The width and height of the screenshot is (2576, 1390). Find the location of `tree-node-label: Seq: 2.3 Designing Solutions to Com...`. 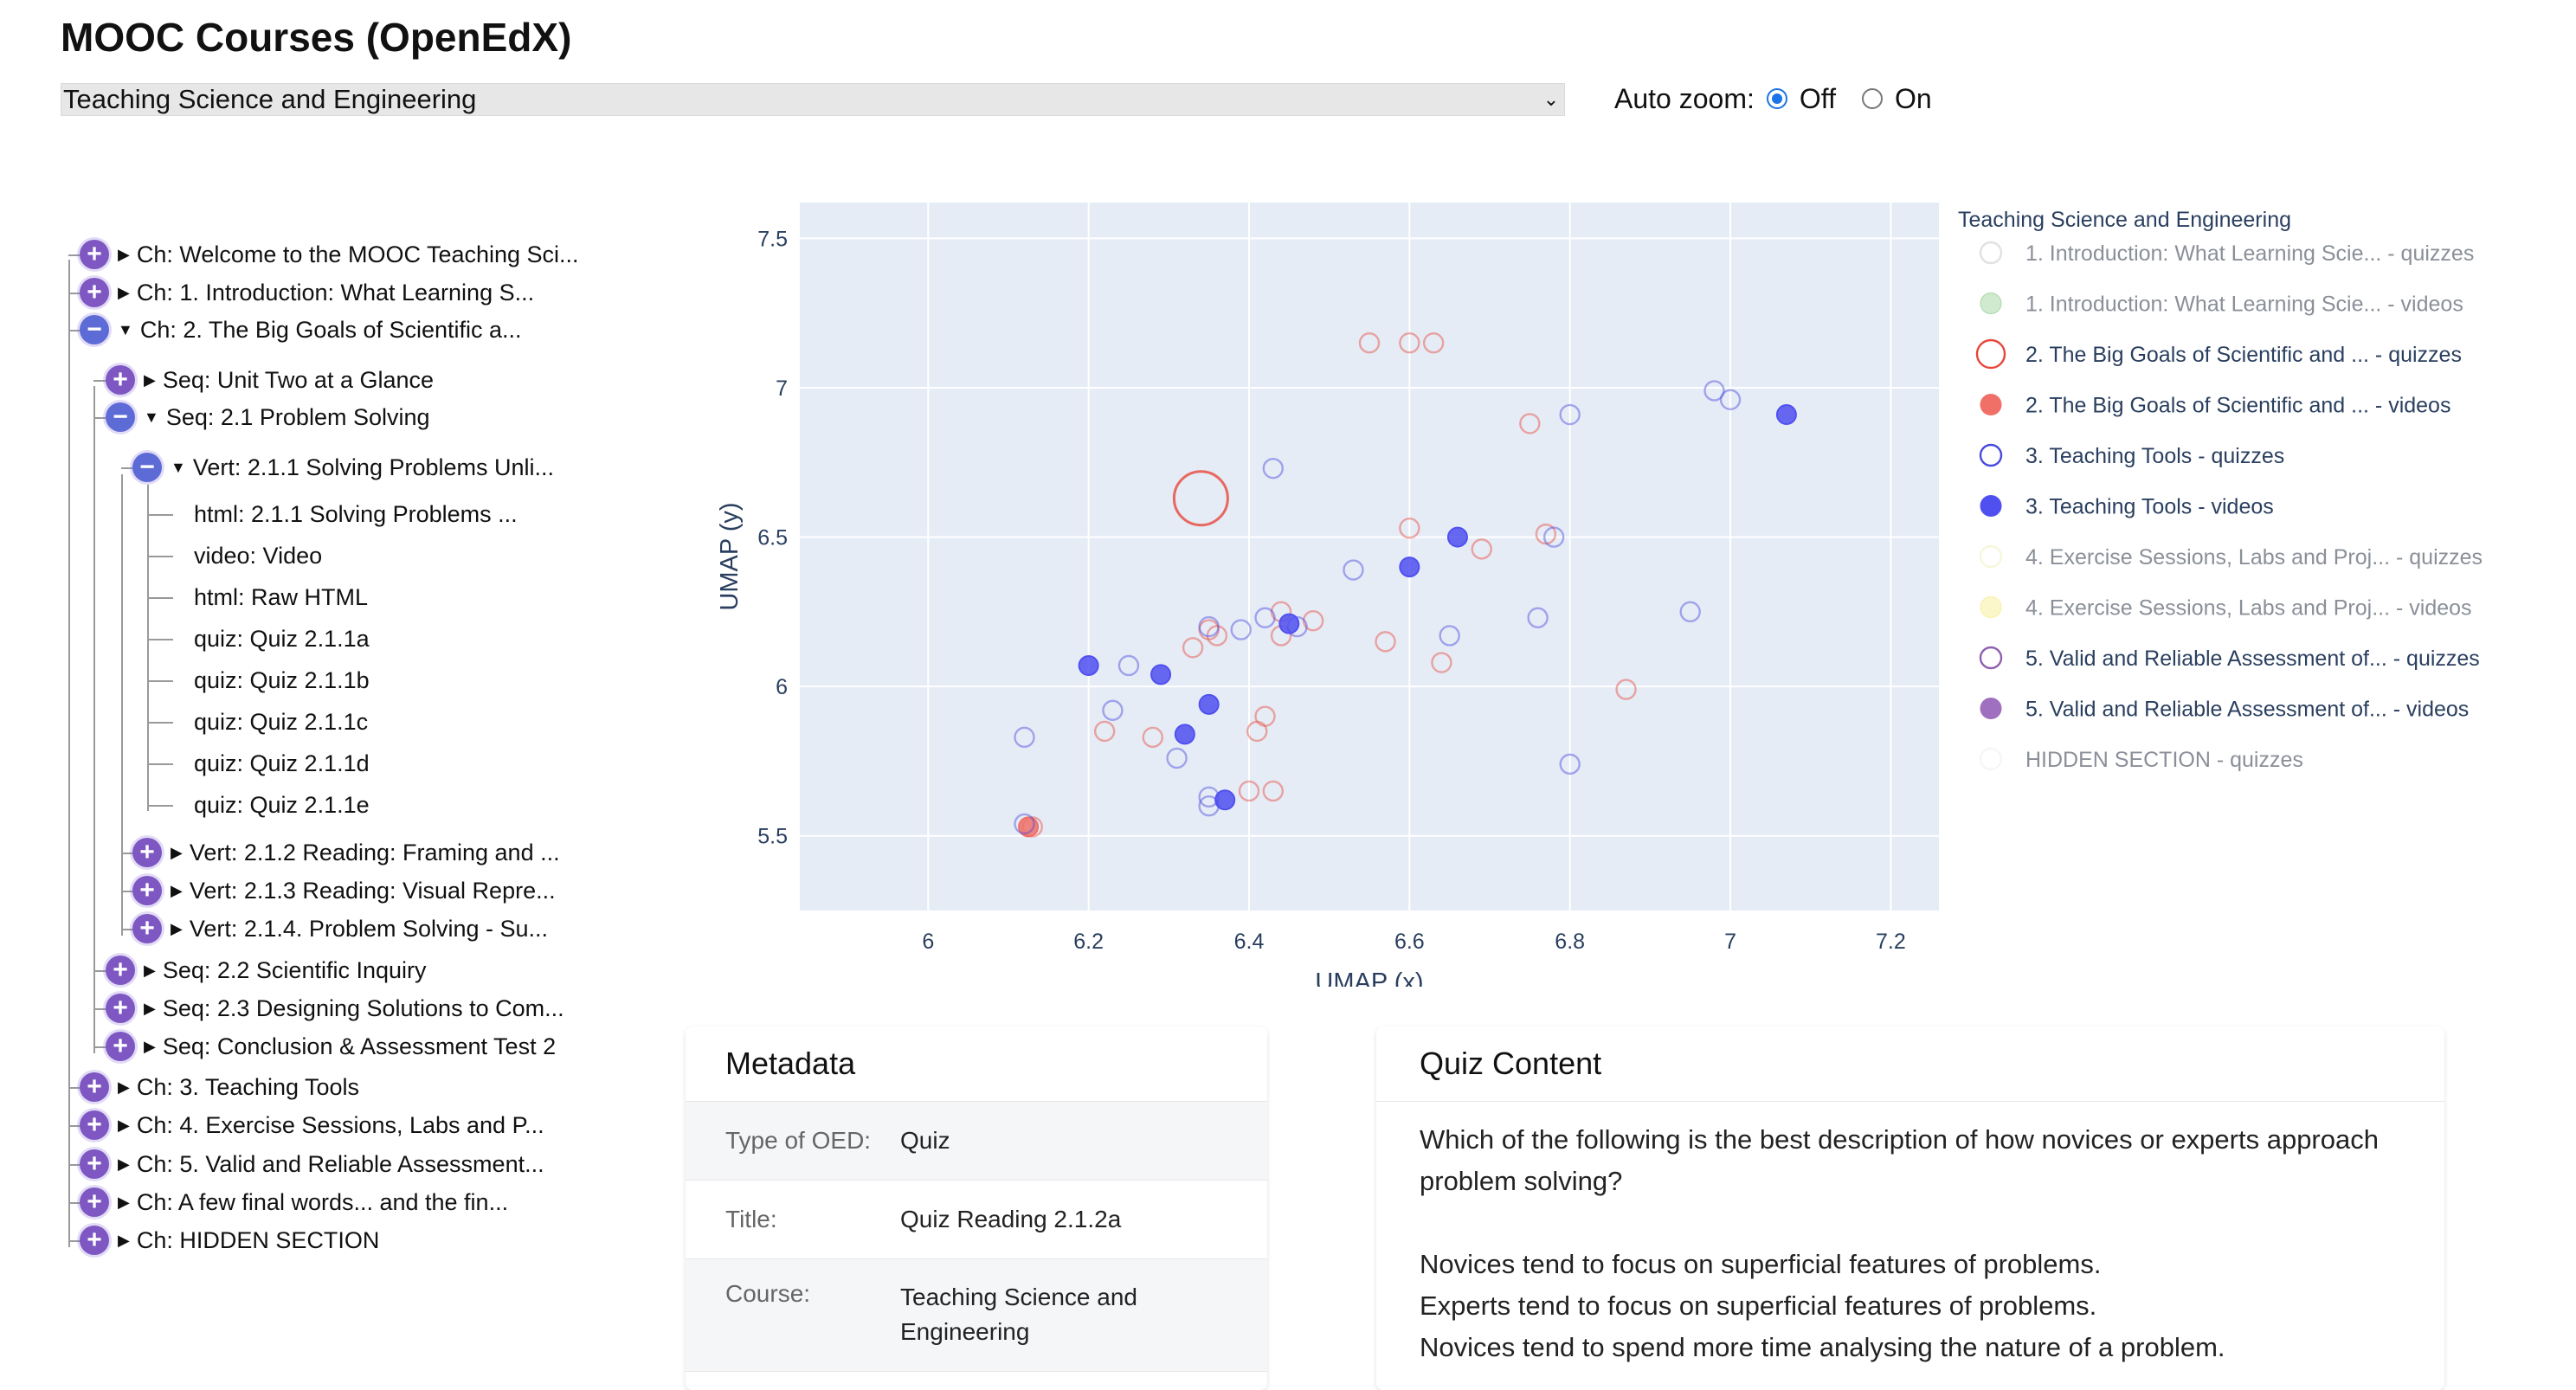

tree-node-label: Seq: 2.3 Designing Solutions to Com... is located at coordinates (363, 1008).